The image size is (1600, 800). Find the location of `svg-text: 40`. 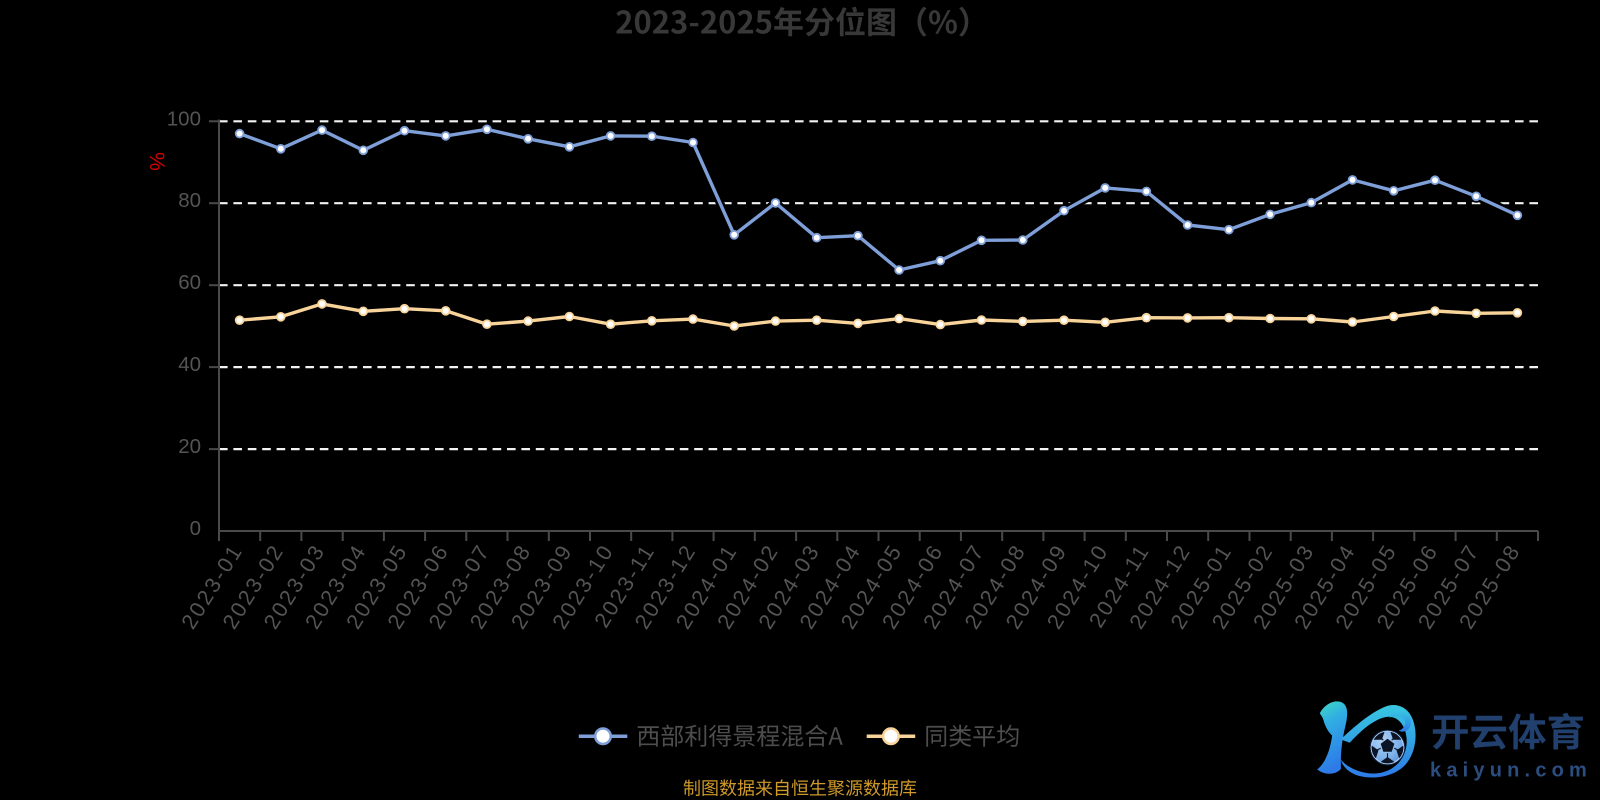

svg-text: 40 is located at coordinates (189, 364).